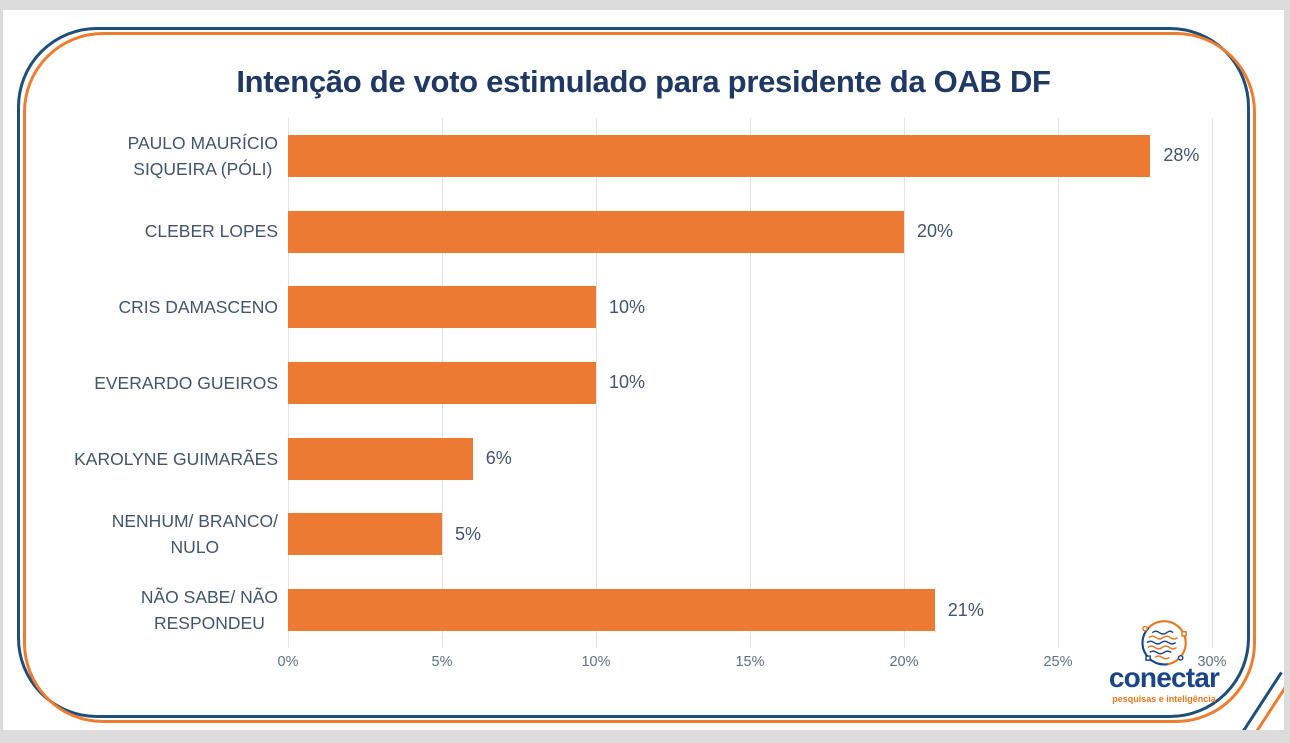 This screenshot has height=743, width=1290. I want to click on logo-brand-text: conectar, so click(1164, 677).